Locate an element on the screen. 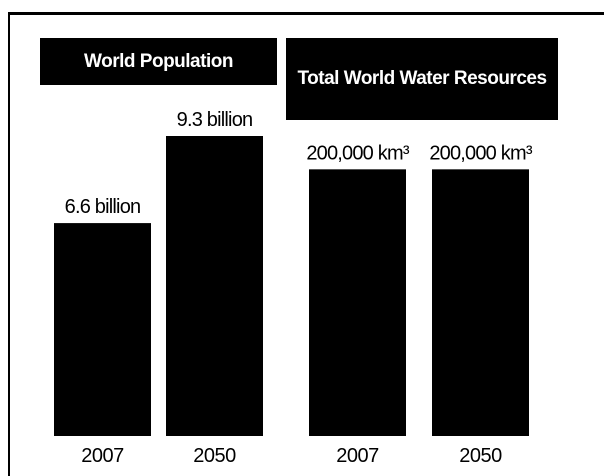 The width and height of the screenshot is (604, 476). population-data-label-2050: 9.3 billion is located at coordinates (215, 120).